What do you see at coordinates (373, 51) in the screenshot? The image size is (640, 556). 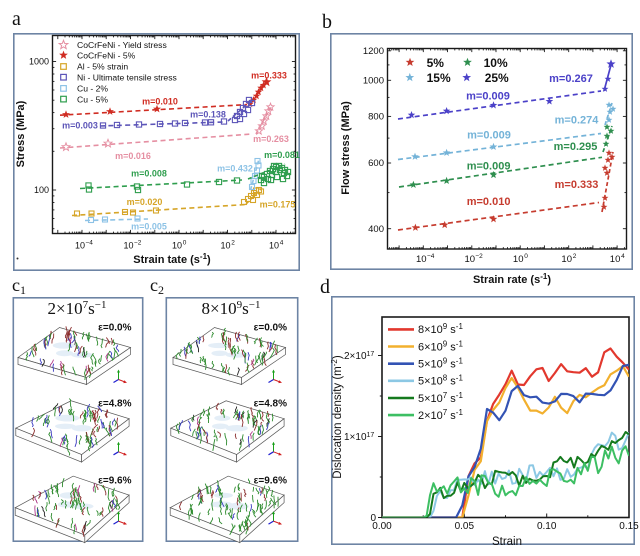 I see `svg-text: 1200` at bounding box center [373, 51].